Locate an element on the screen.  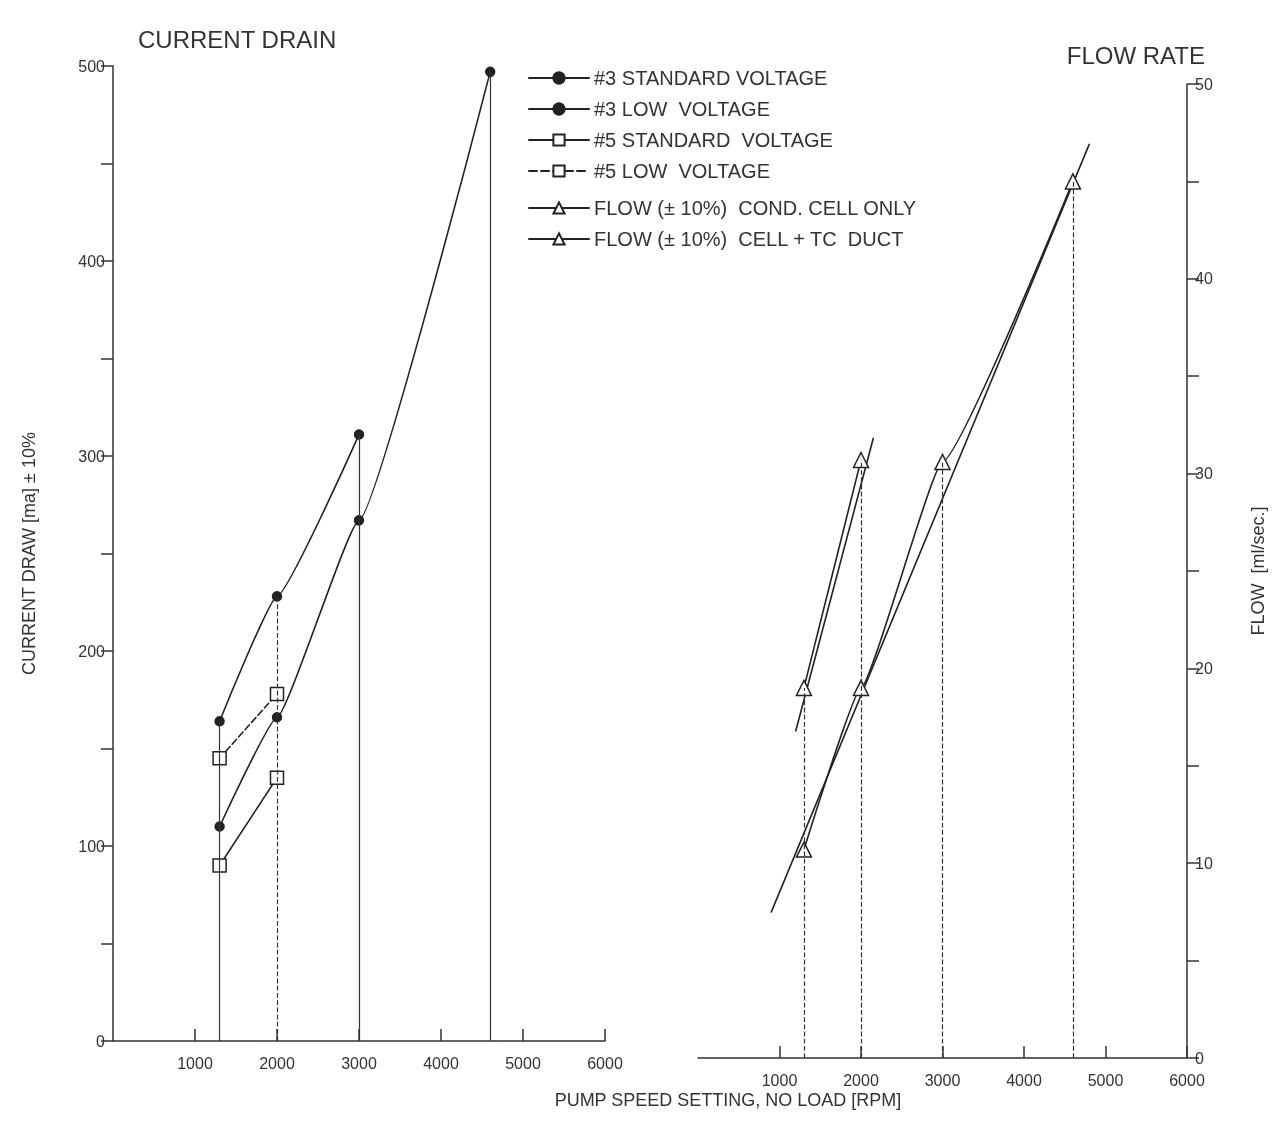
legend-label: FLOW (± 10%) CELL + TC DUCT is located at coordinates (749, 239).